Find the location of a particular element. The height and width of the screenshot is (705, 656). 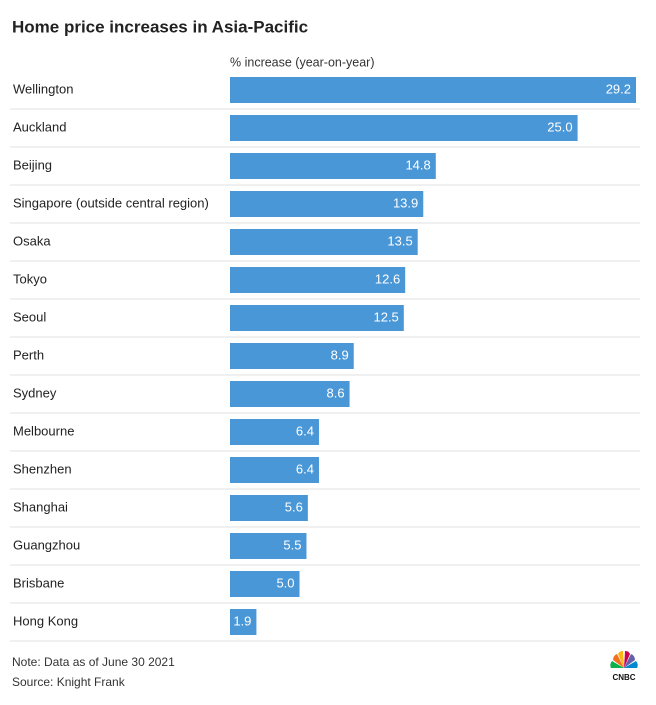

value-label: 12.5 is located at coordinates (385, 316).